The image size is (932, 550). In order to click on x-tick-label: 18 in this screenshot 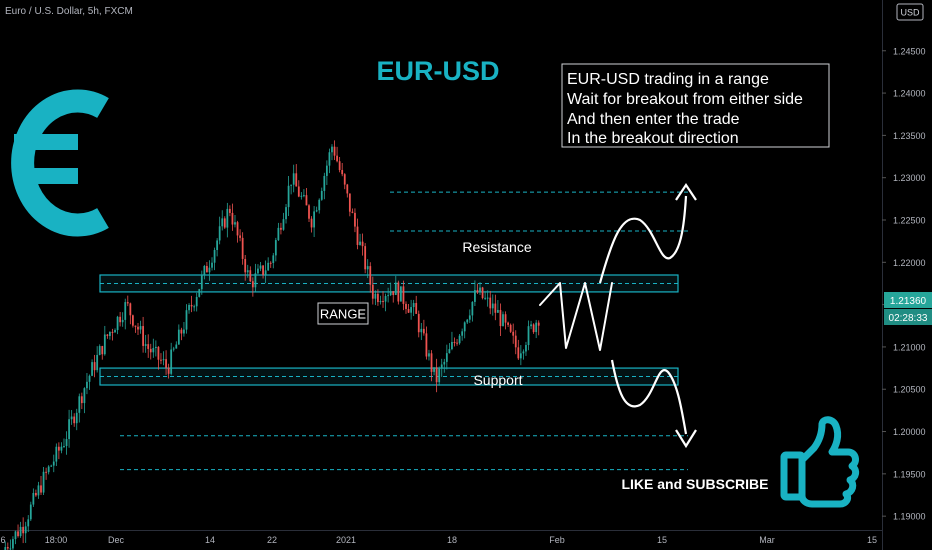, I will do `click(452, 540)`.